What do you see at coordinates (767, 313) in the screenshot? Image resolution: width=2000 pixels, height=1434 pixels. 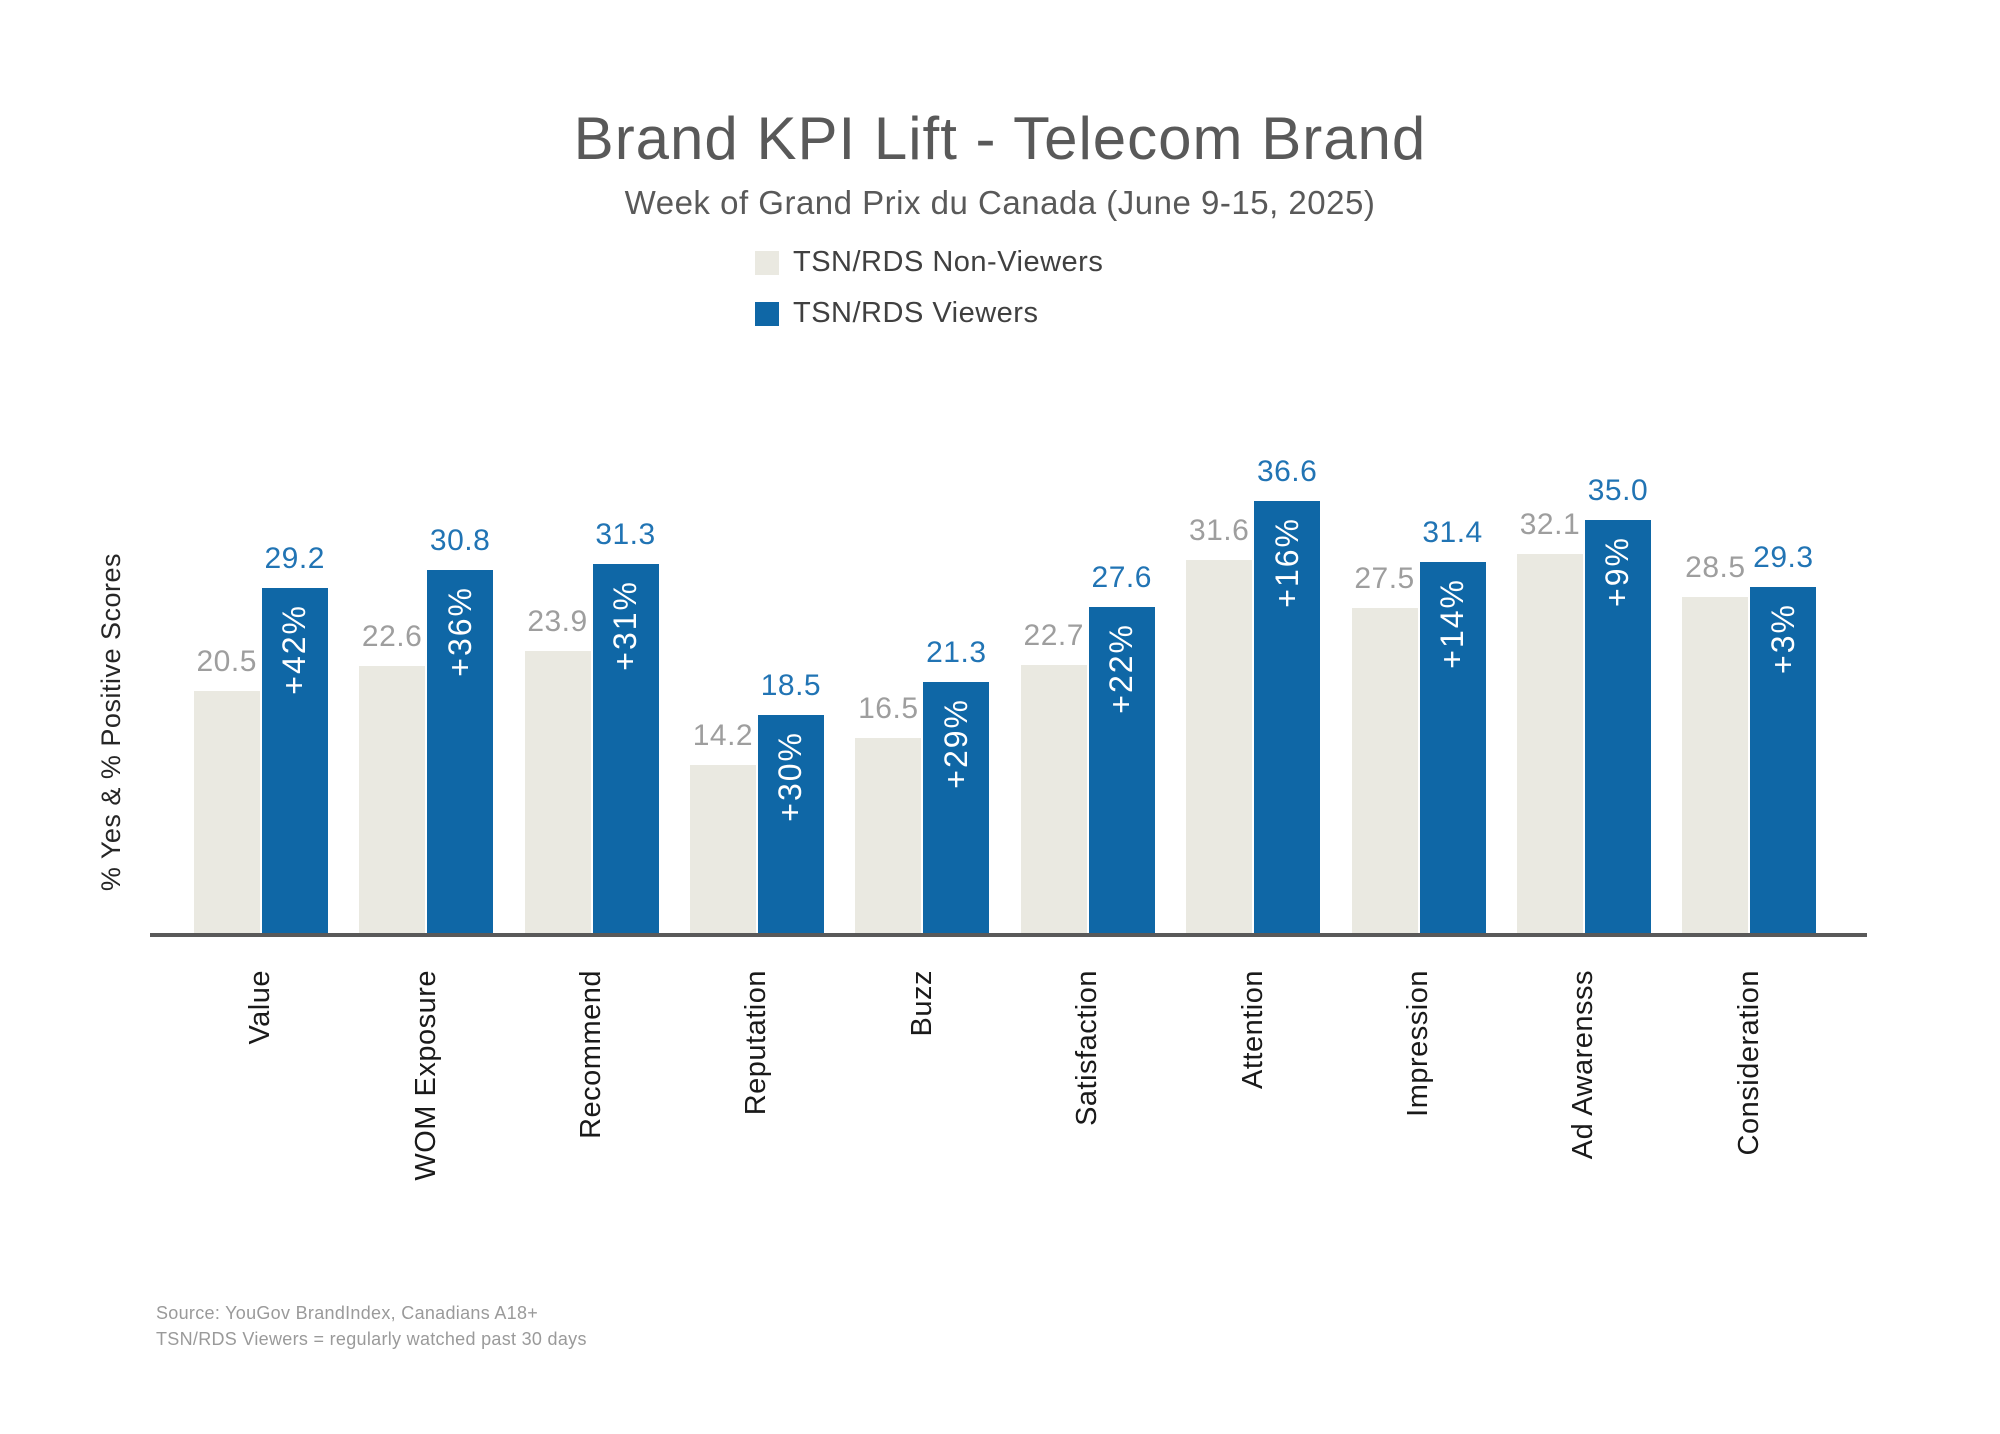 I see `legend-swatch-viewers` at bounding box center [767, 313].